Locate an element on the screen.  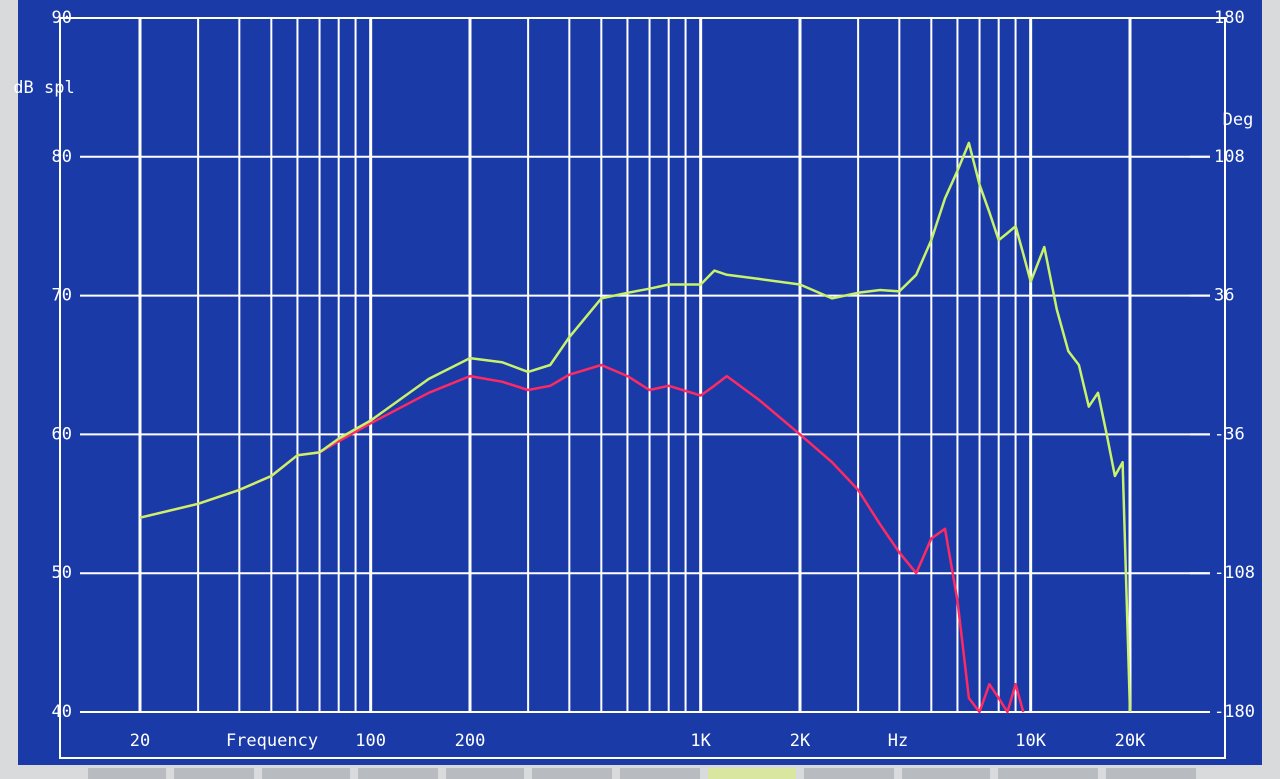
button-row is located at coordinates (642, 773).